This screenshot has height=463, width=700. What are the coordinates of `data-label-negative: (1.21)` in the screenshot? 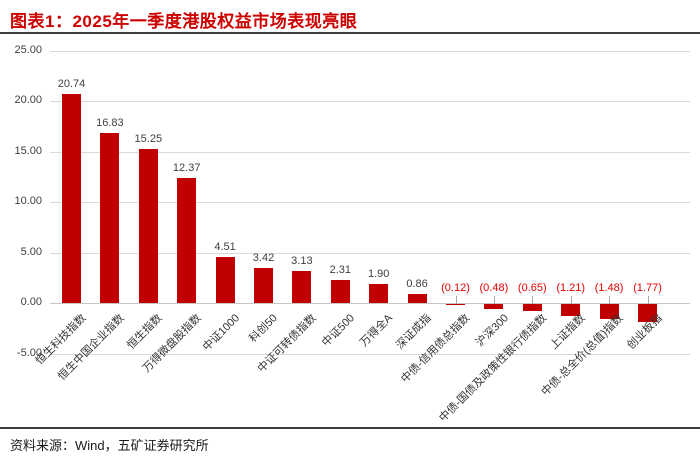 It's located at (571, 288).